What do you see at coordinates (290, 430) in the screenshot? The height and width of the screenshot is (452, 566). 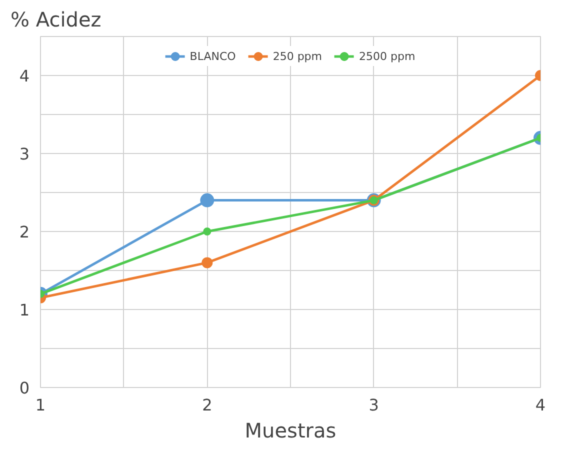 I see `x-axis-title: Muestras` at bounding box center [290, 430].